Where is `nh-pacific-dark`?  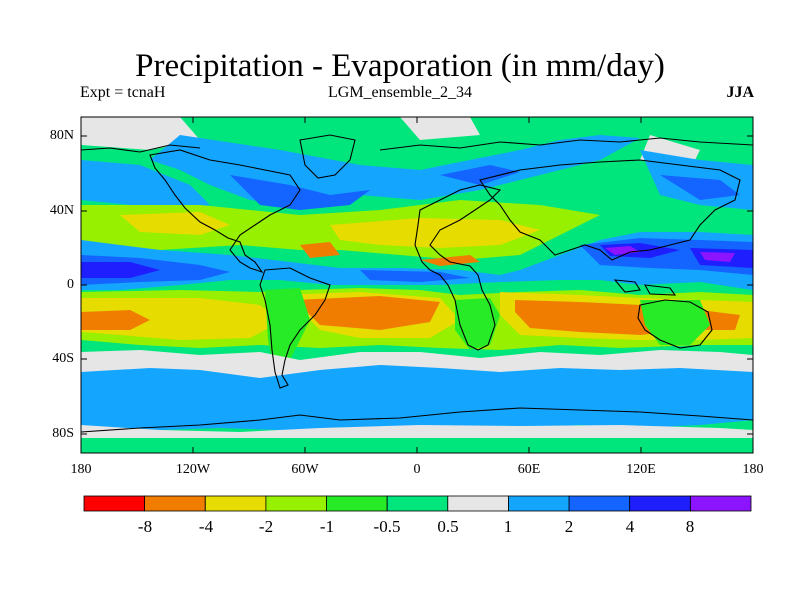
nh-pacific-dark is located at coordinates (700, 187).